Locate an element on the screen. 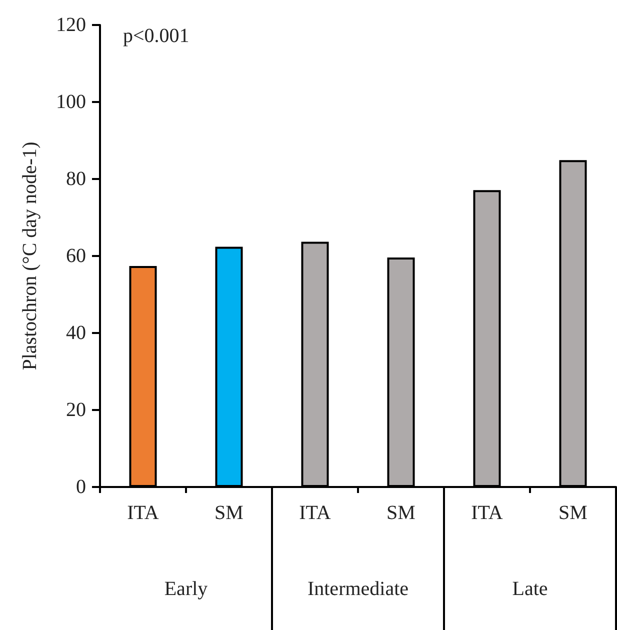  y-tick-label: 120 is located at coordinates (71, 25).